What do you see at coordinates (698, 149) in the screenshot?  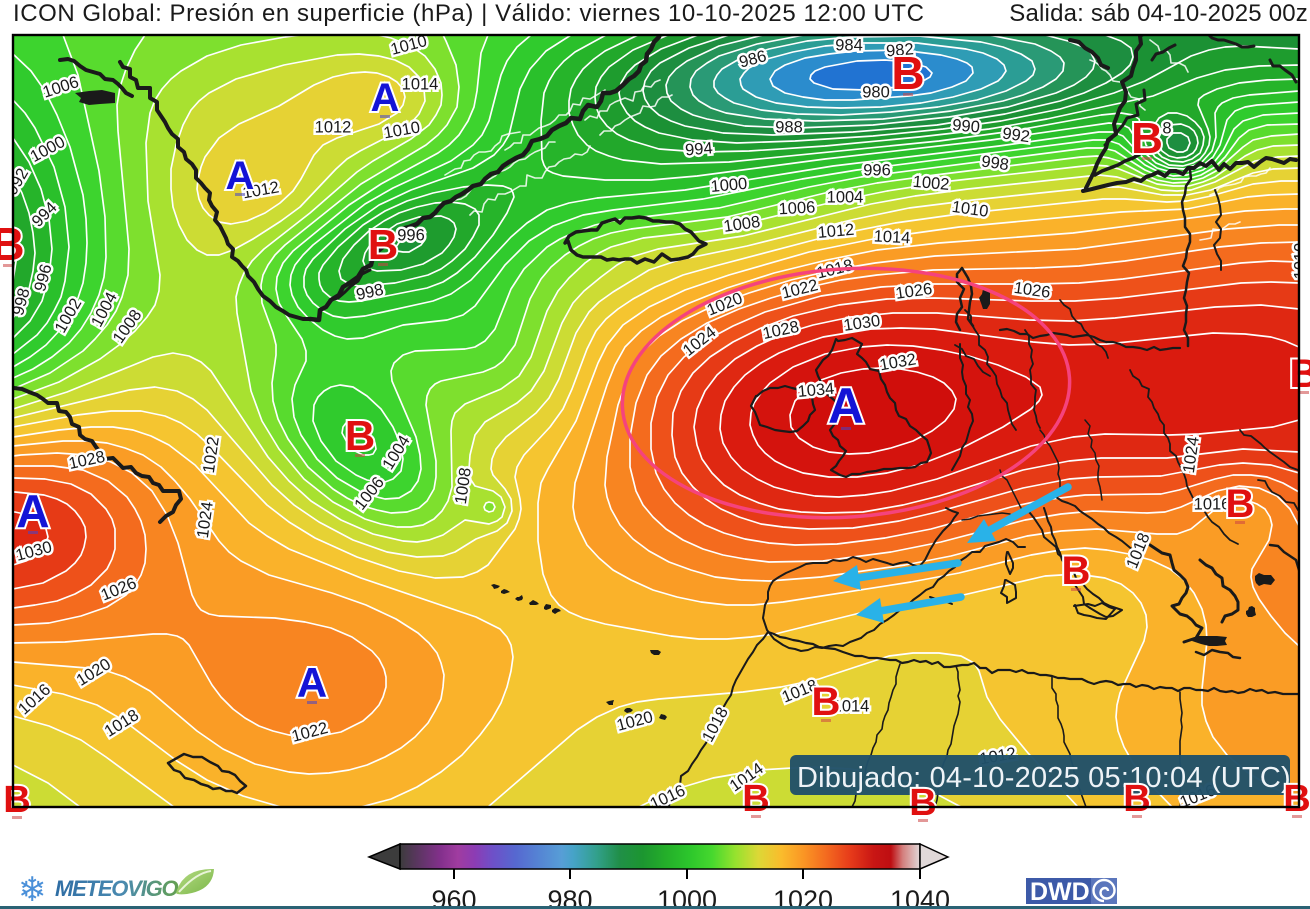 I see `svg-text: 994` at bounding box center [698, 149].